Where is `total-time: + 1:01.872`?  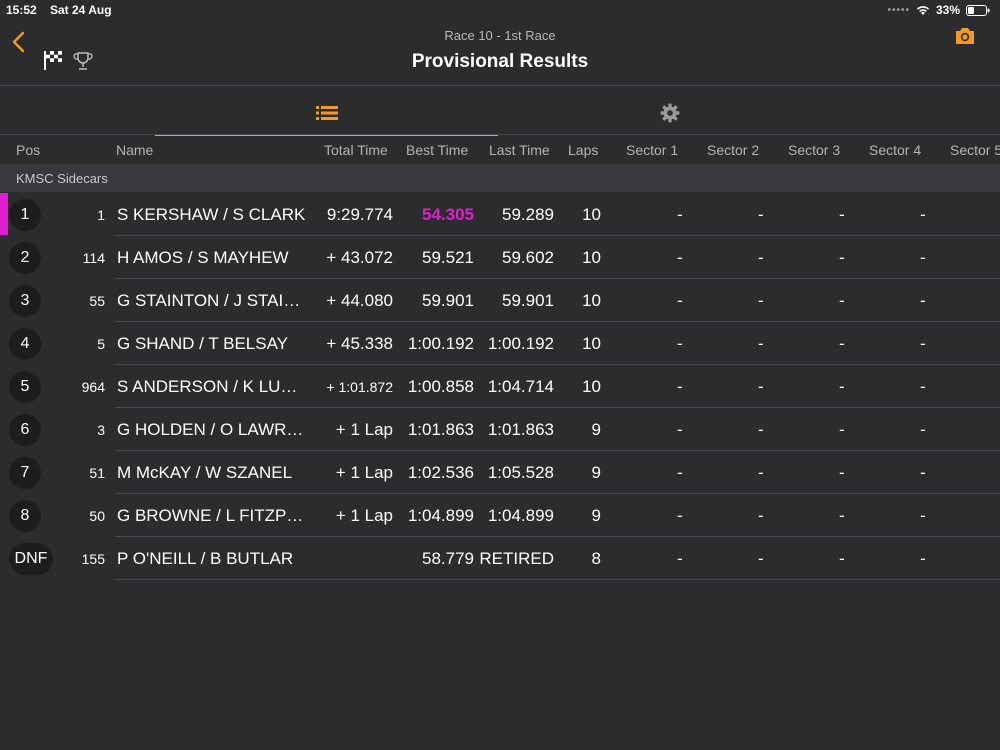 total-time: + 1:01.872 is located at coordinates (359, 387).